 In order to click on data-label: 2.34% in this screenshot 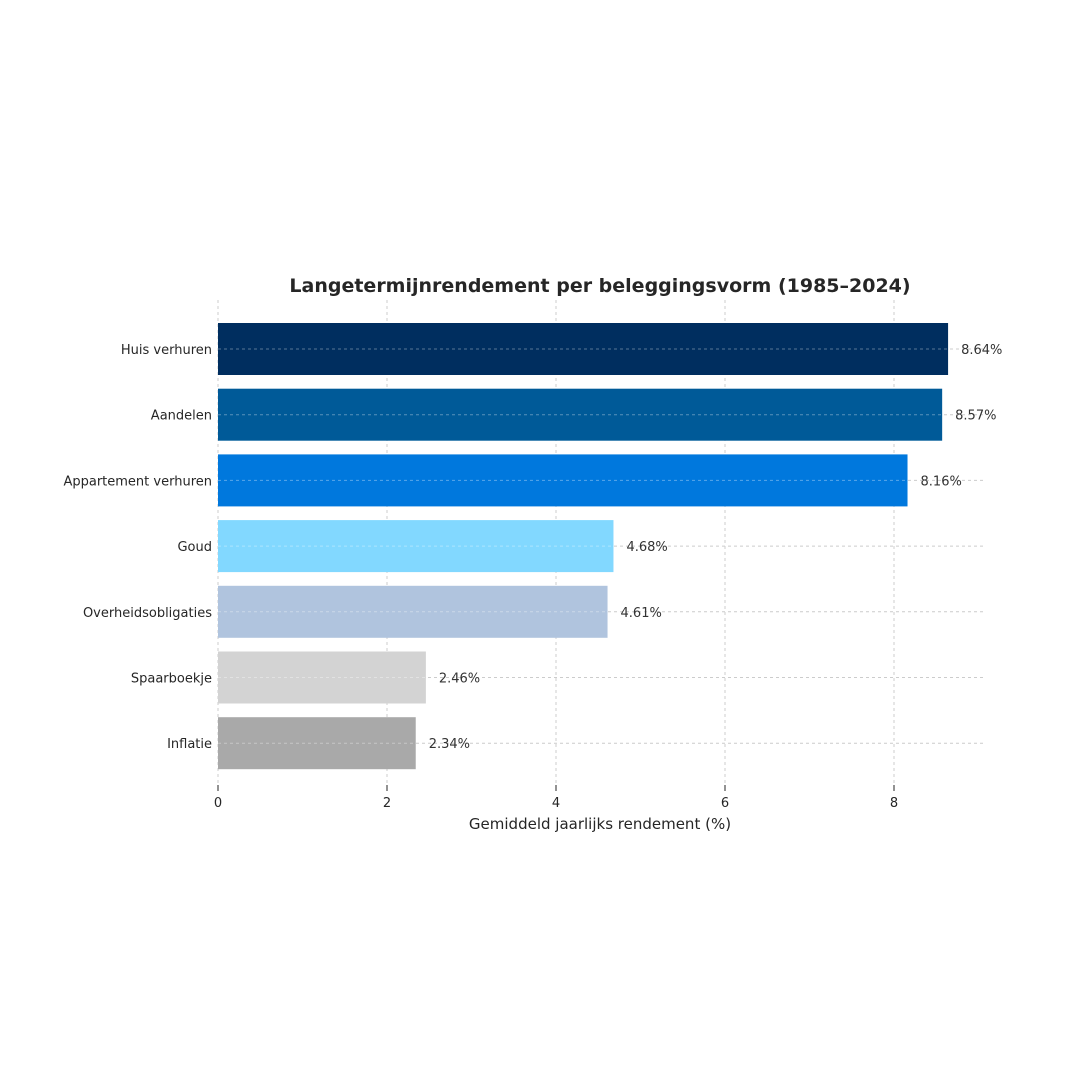, I will do `click(449, 744)`.